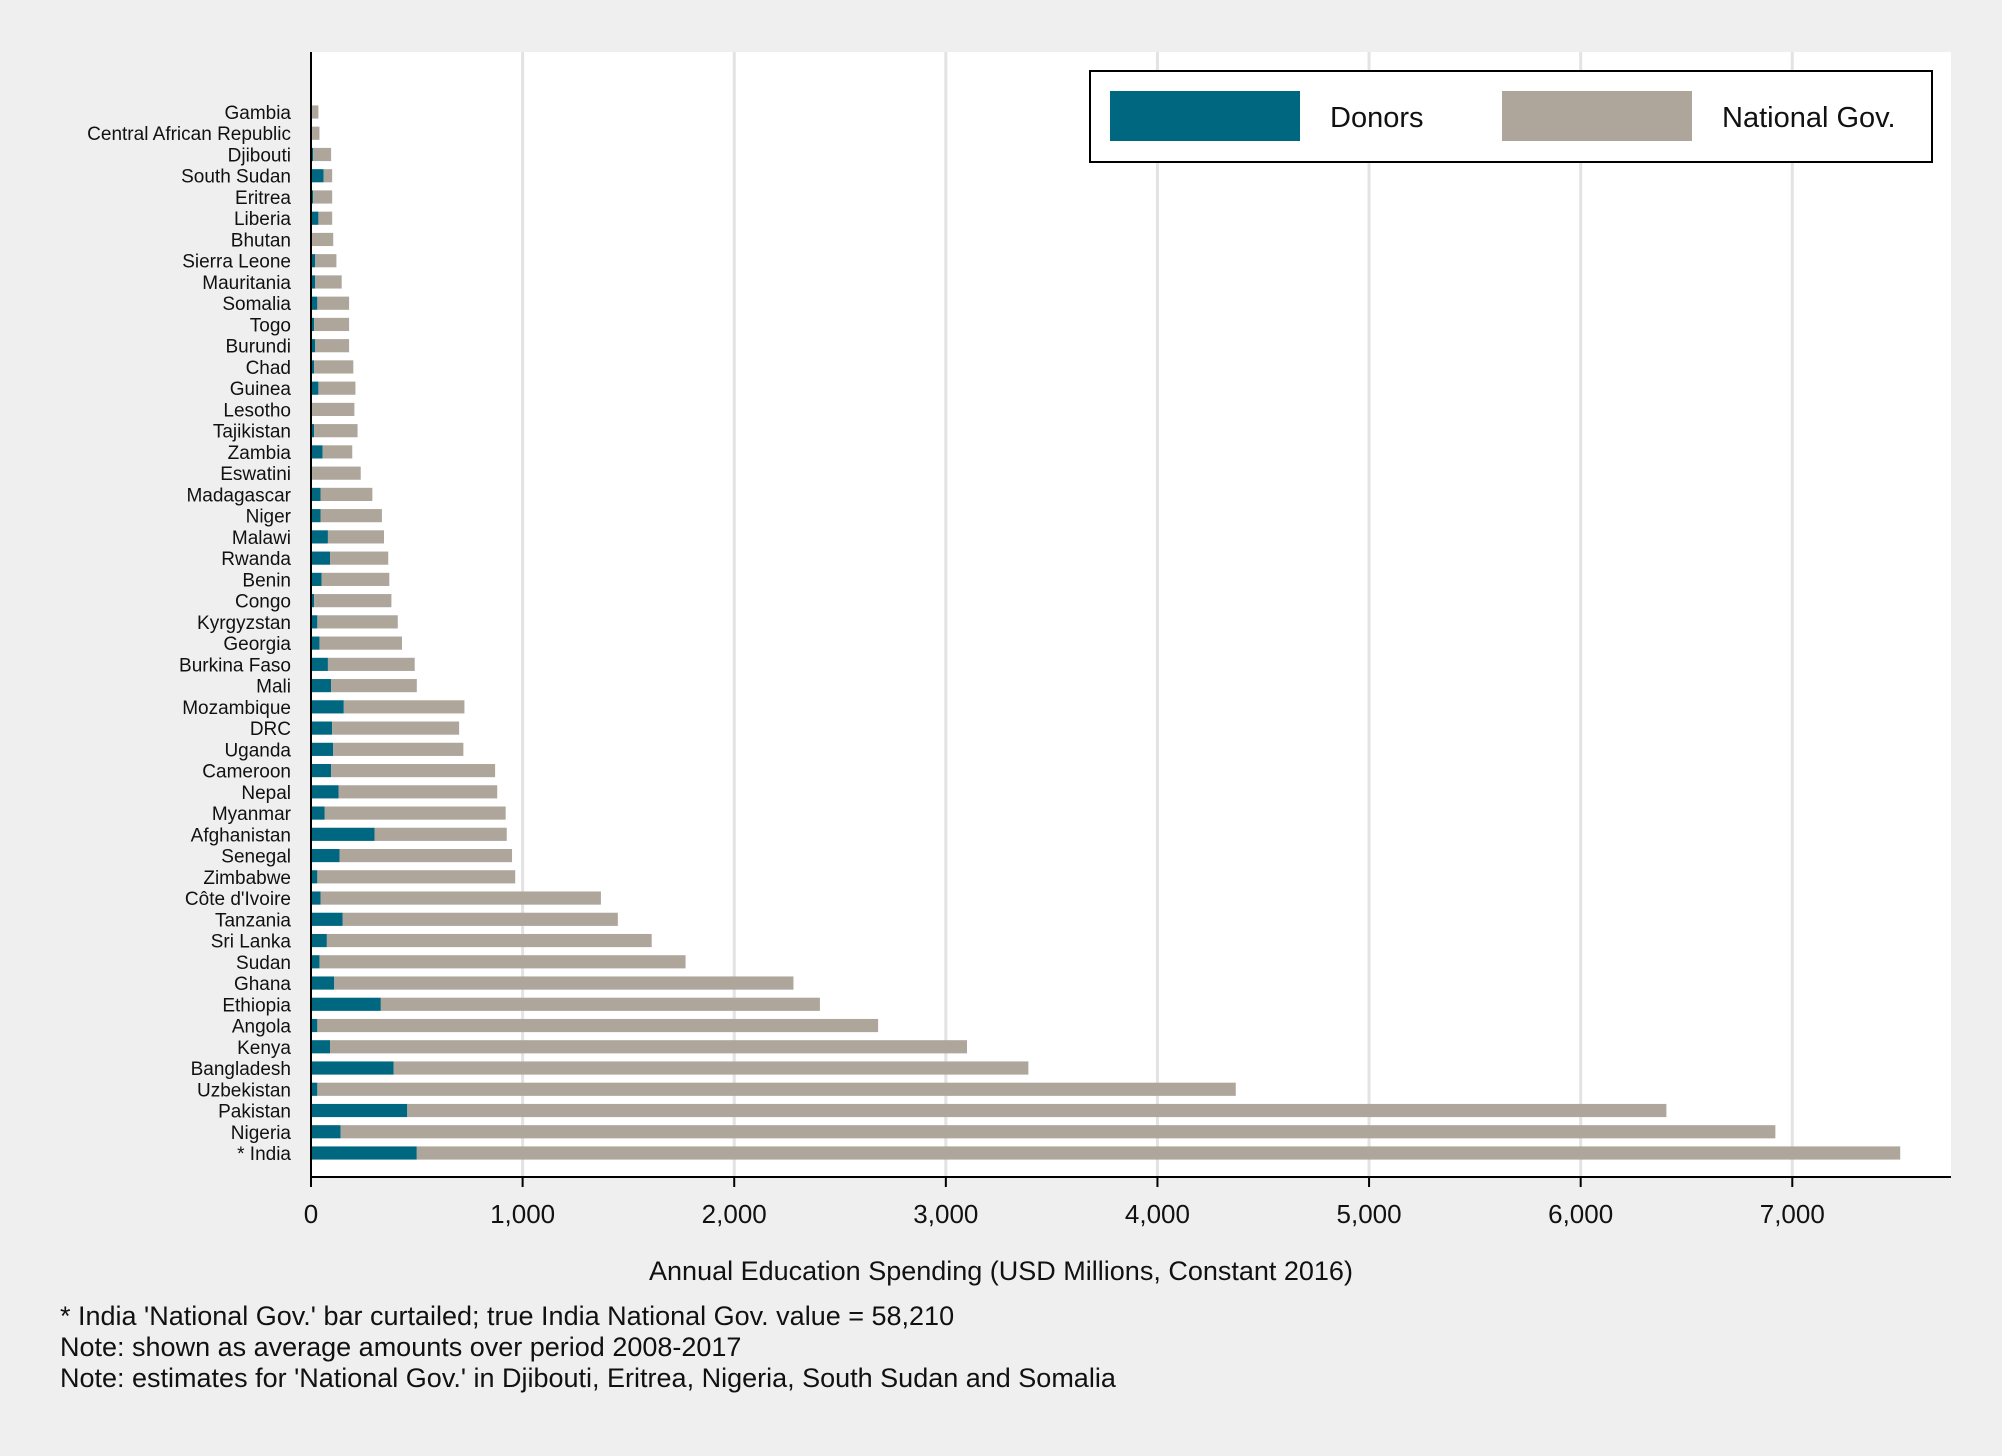 This screenshot has height=1456, width=2002. I want to click on category-label: Eswatini, so click(255, 474).